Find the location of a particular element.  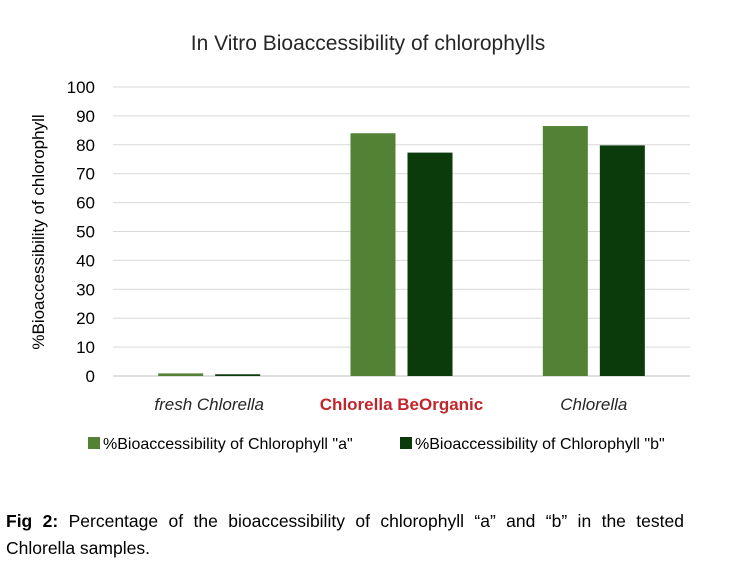

y-tick-label: 40 is located at coordinates (85, 260).